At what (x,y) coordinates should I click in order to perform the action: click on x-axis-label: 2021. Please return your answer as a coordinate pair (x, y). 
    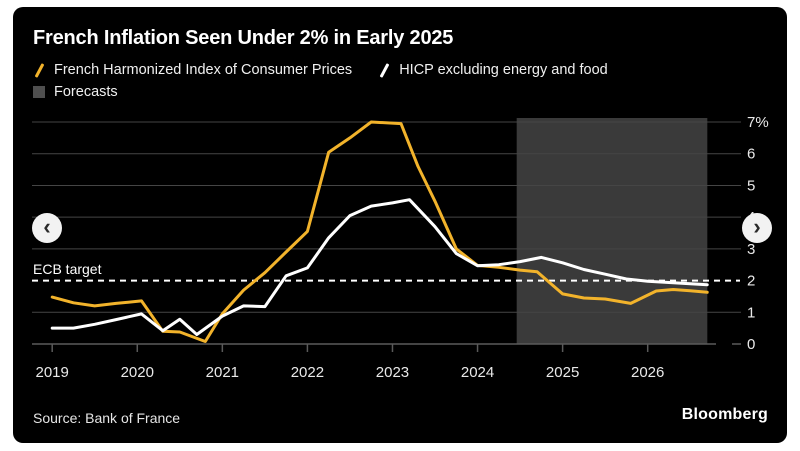
    Looking at the image, I should click on (222, 372).